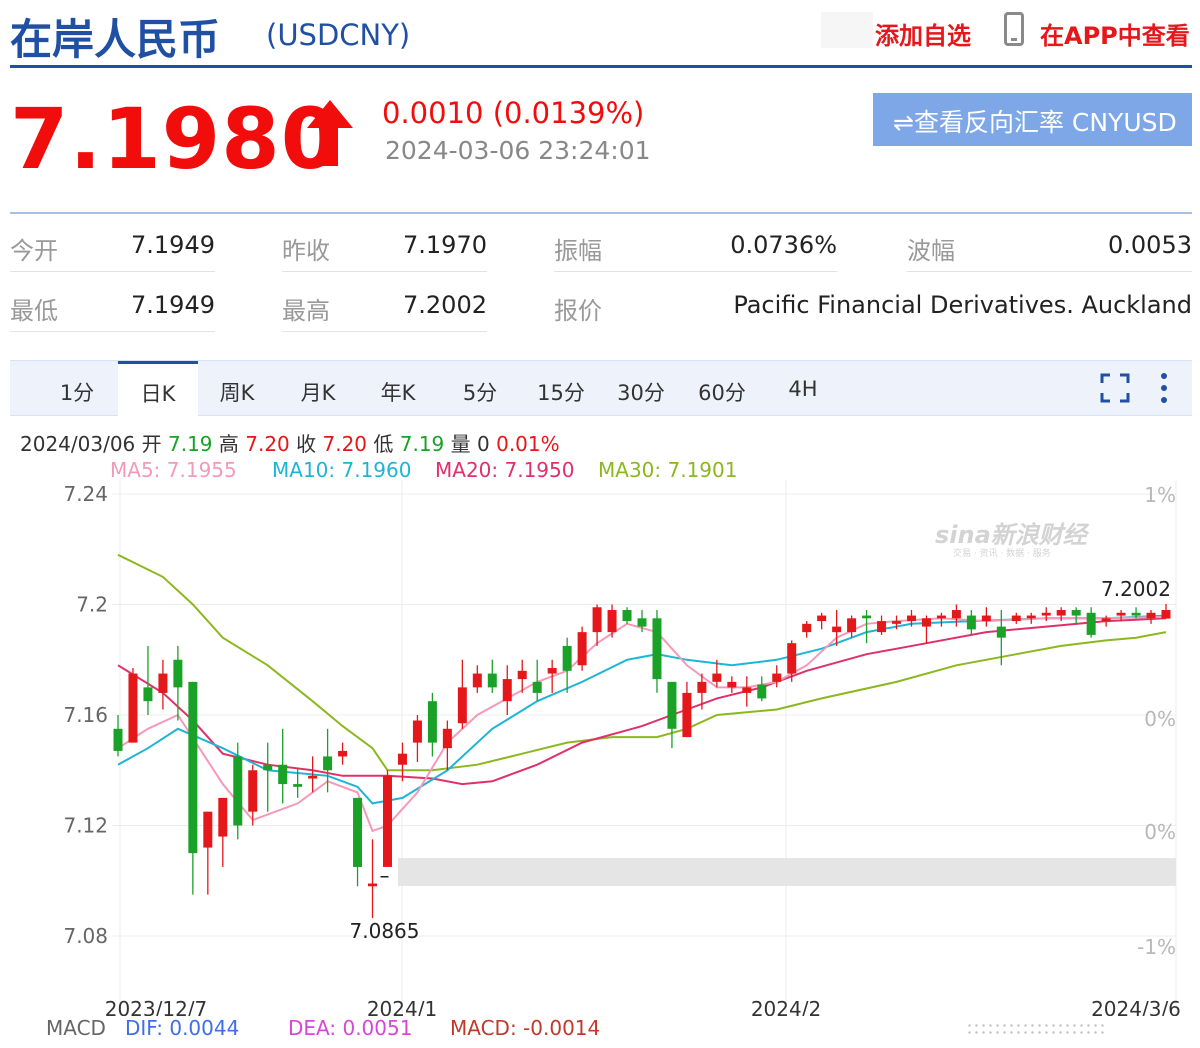 The image size is (1200, 1048). I want to click on header-bar: 在岸人民币 (USDCNY) 添加自选 在APP中查看, so click(601, 34).